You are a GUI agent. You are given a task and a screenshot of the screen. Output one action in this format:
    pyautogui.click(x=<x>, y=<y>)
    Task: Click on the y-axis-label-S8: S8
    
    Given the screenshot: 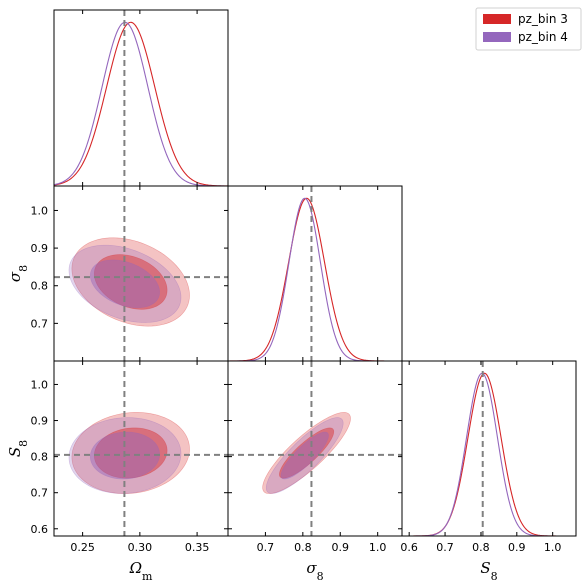 What is the action you would take?
    pyautogui.click(x=18, y=448)
    